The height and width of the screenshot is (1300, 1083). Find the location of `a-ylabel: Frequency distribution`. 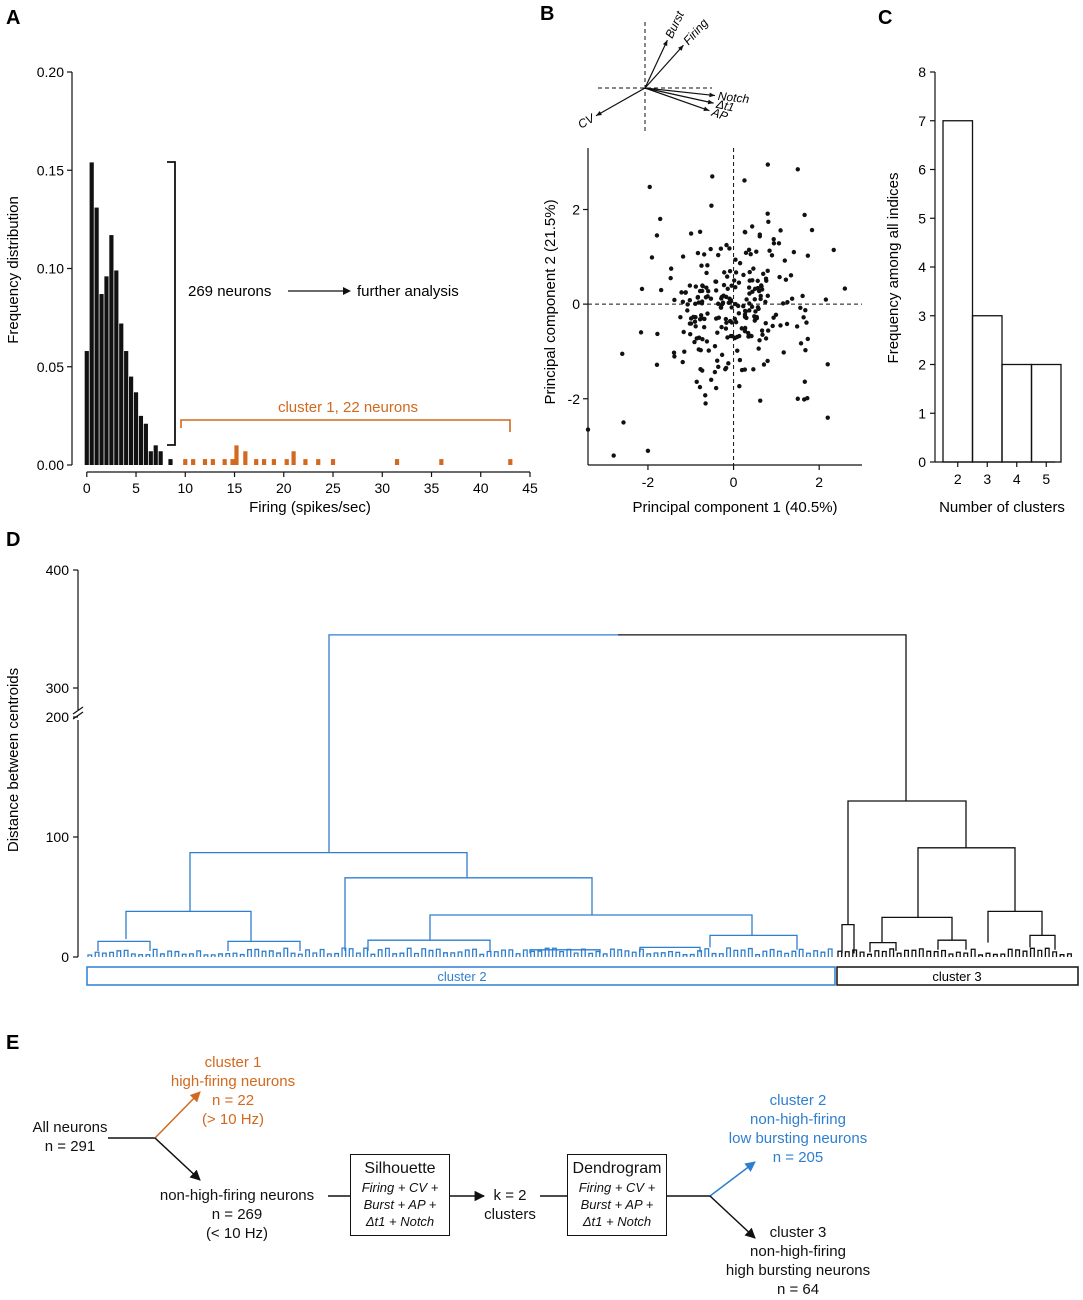

a-ylabel: Frequency distribution is located at coordinates (13, 270).